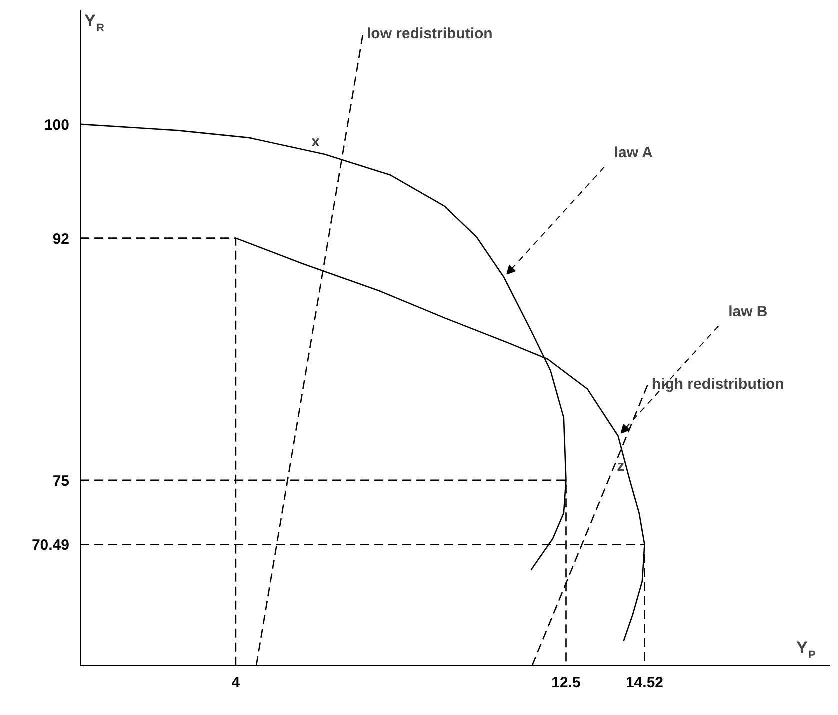 This screenshot has height=715, width=838. I want to click on annotation: z, so click(621, 466).